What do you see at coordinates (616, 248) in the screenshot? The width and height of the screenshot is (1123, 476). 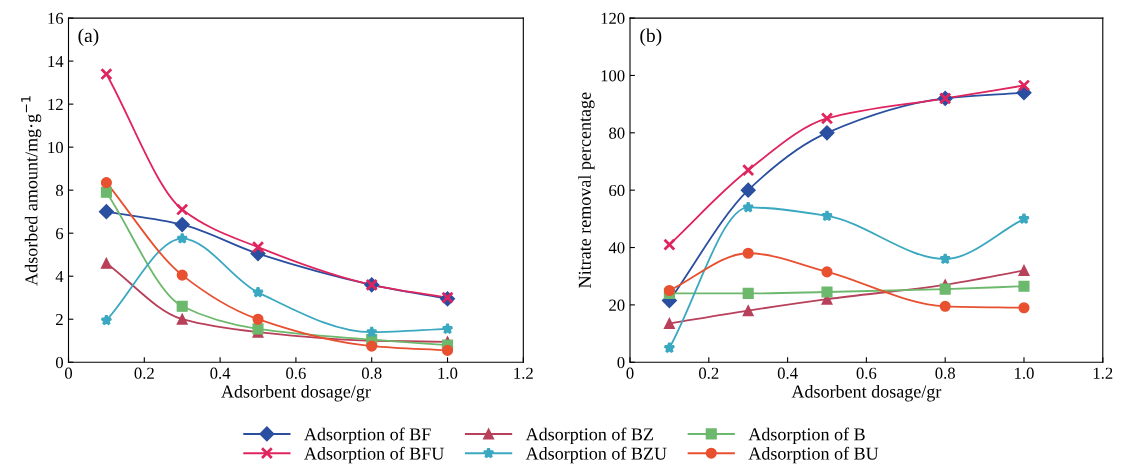 I see `y-tick-label: 40` at bounding box center [616, 248].